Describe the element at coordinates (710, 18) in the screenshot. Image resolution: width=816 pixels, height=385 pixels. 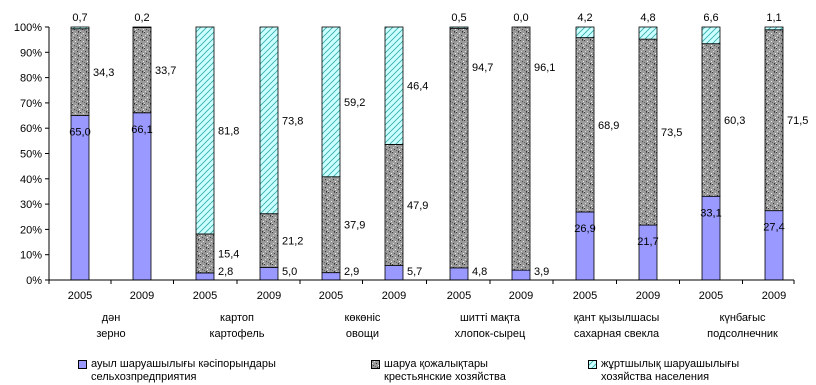
I see `data-label-households: 6,6` at that location.